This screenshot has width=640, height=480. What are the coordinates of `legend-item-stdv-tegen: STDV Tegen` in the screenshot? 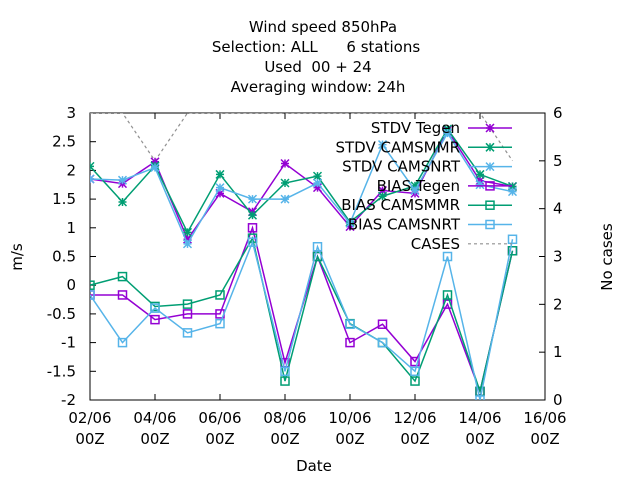 It's located at (441, 128).